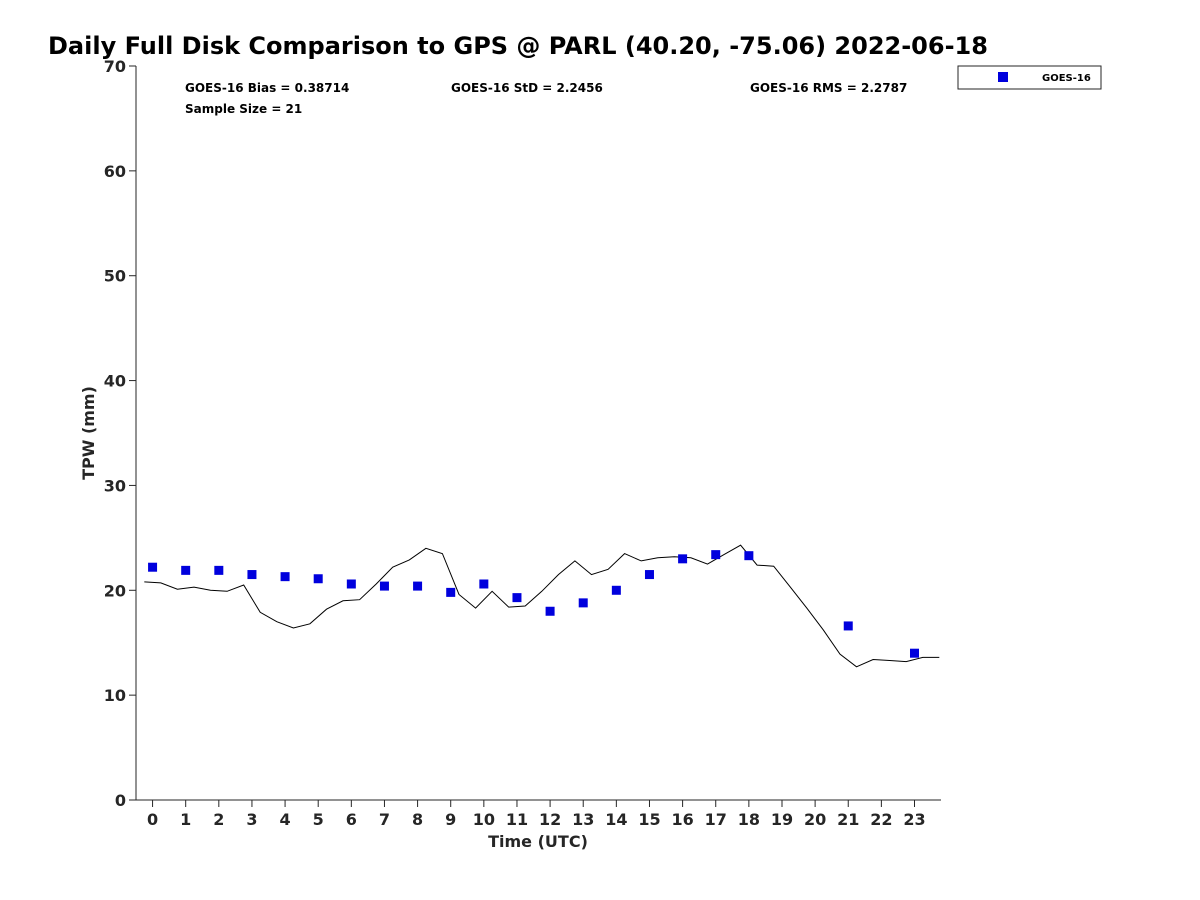 Image resolution: width=1200 pixels, height=900 pixels. Describe the element at coordinates (538, 841) in the screenshot. I see `x-axis-label: Time (UTC)` at that location.